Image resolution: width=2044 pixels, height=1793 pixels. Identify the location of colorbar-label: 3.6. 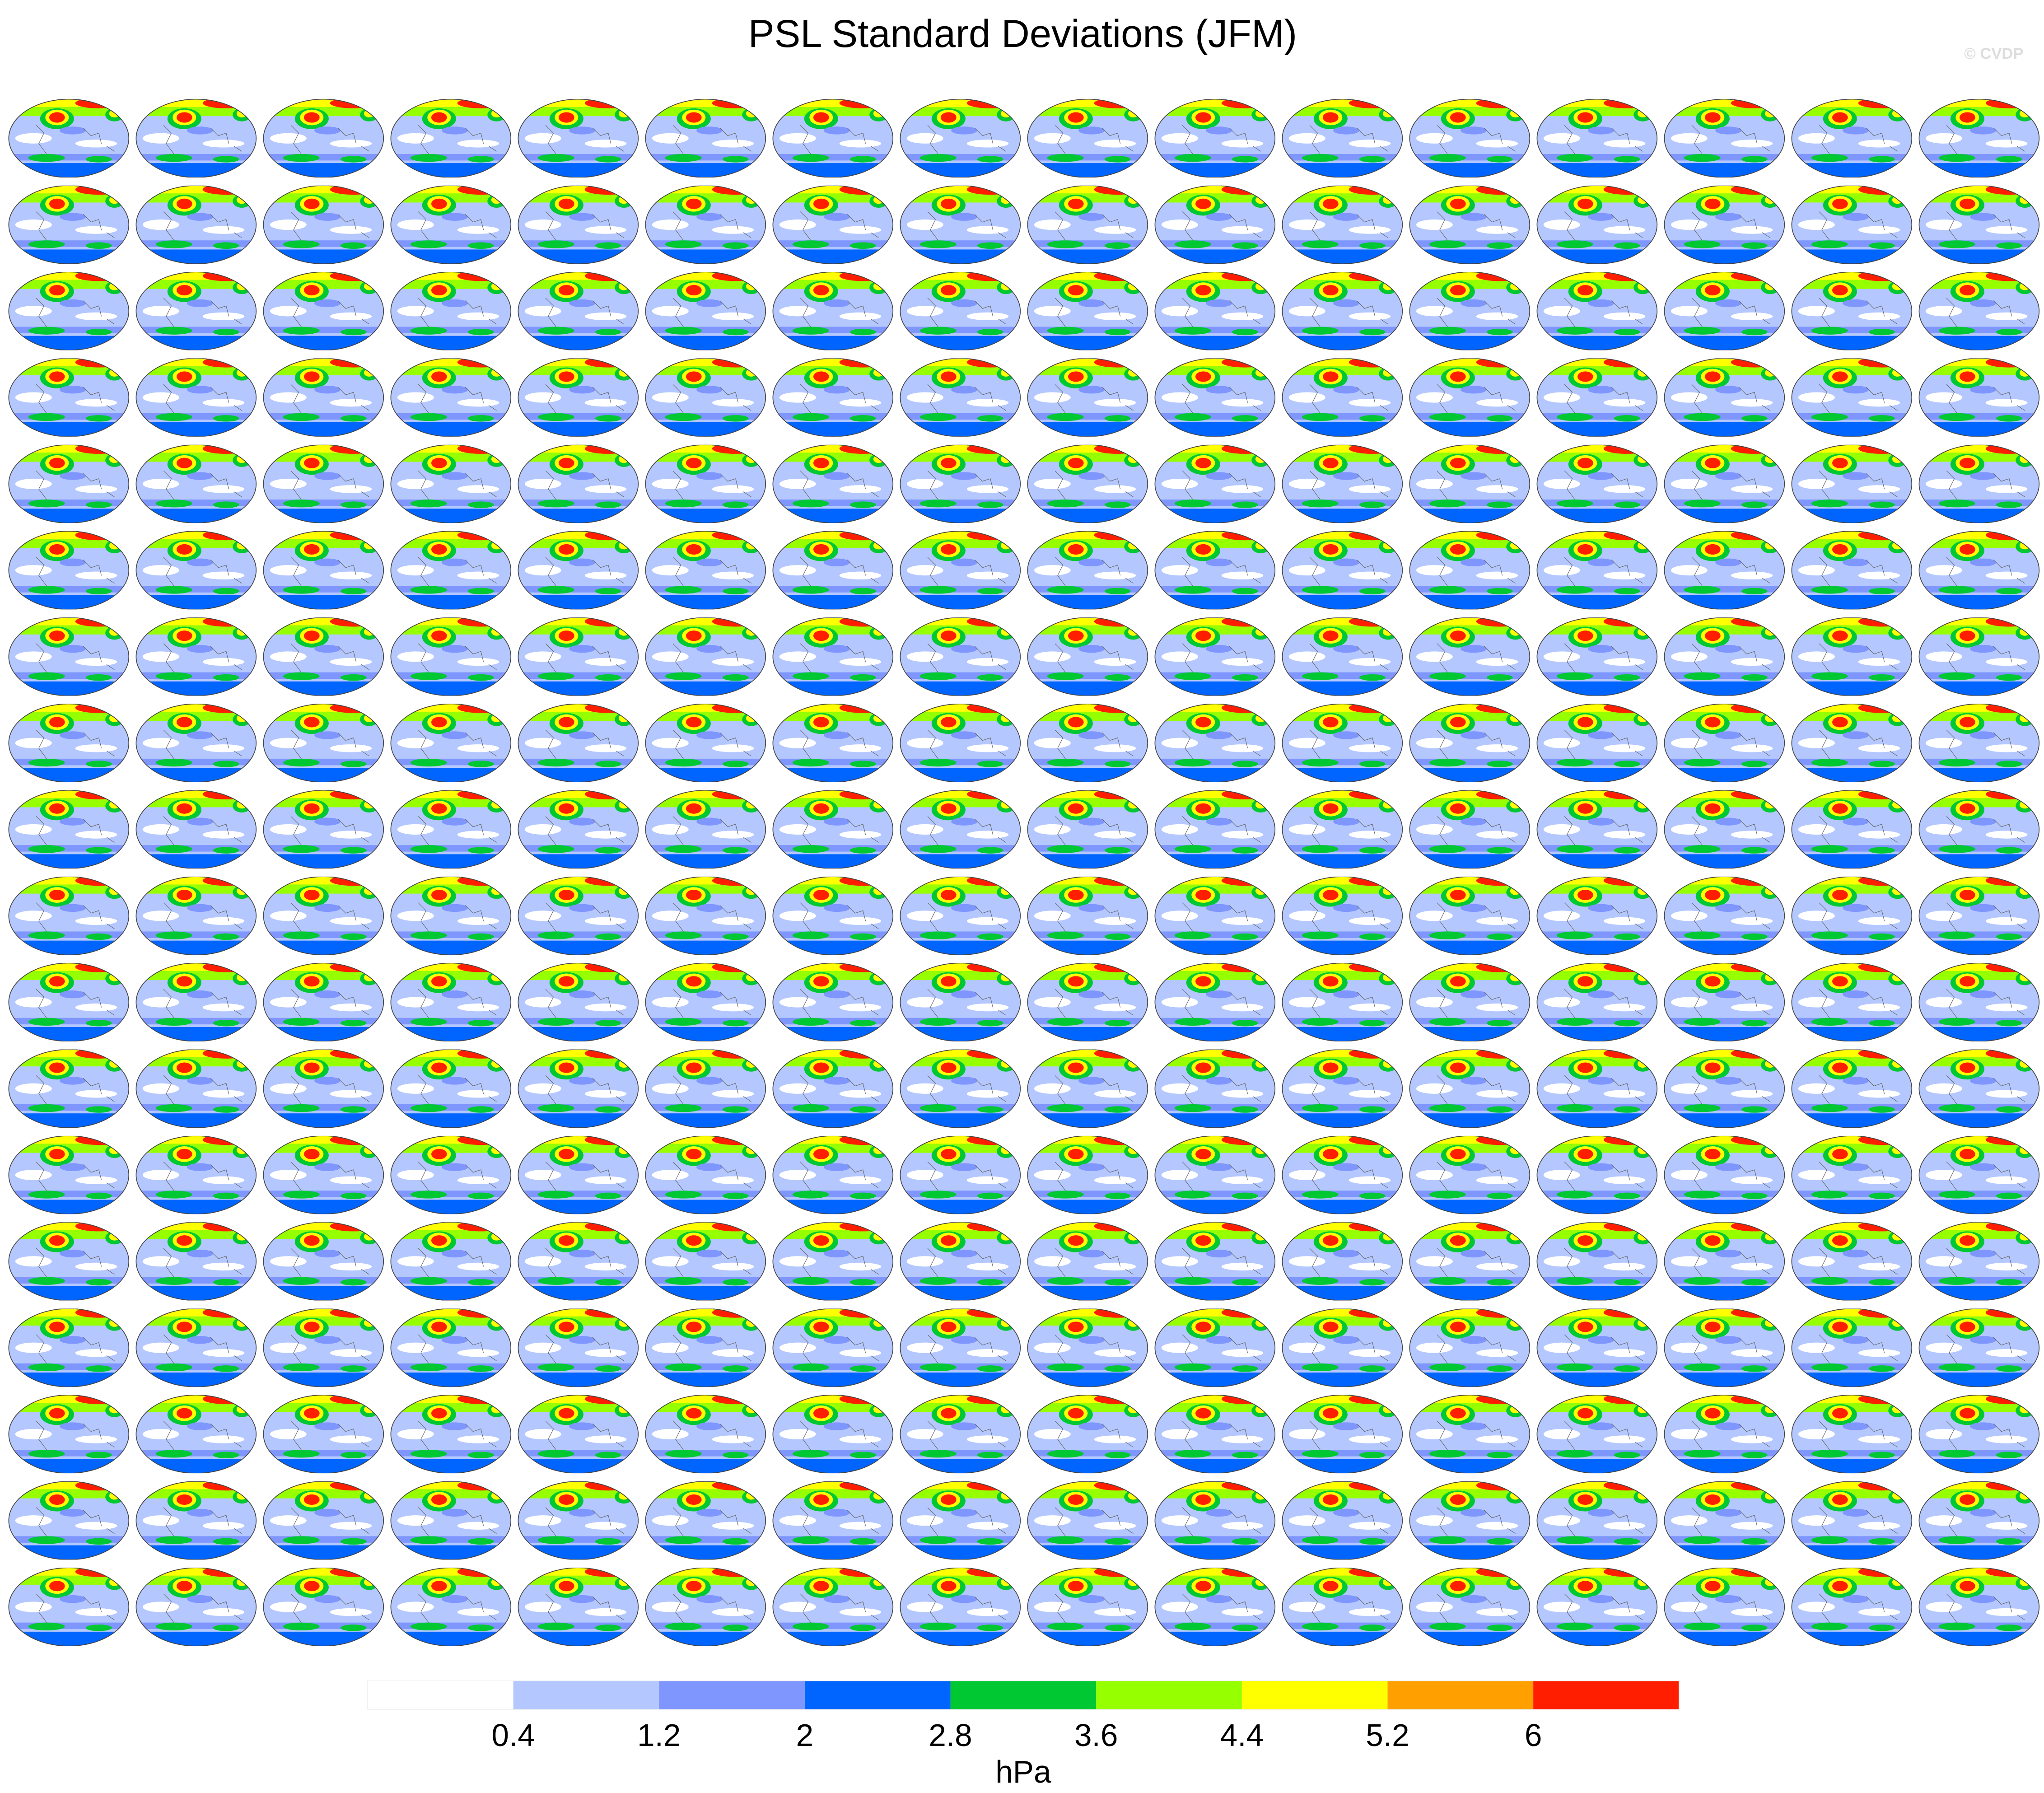
(1096, 1735).